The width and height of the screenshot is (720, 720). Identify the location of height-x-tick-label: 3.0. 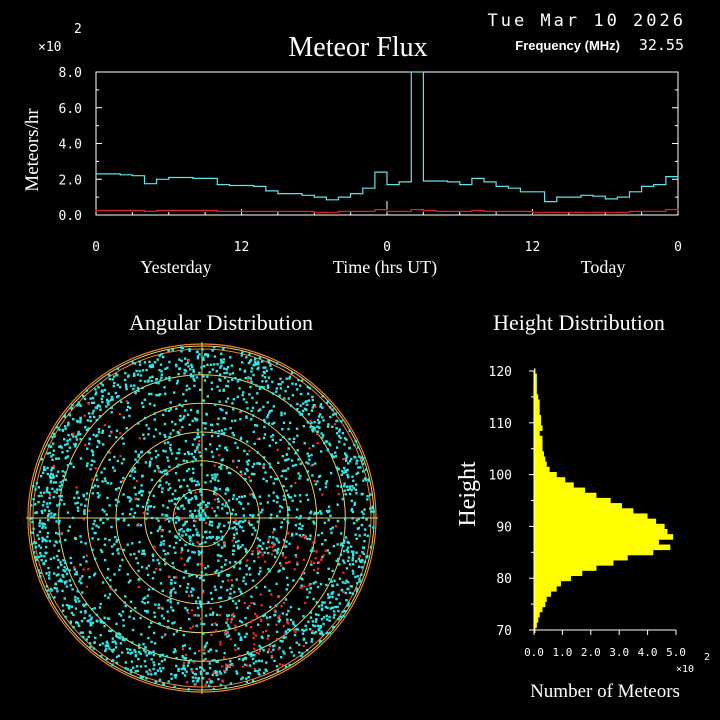
(619, 652).